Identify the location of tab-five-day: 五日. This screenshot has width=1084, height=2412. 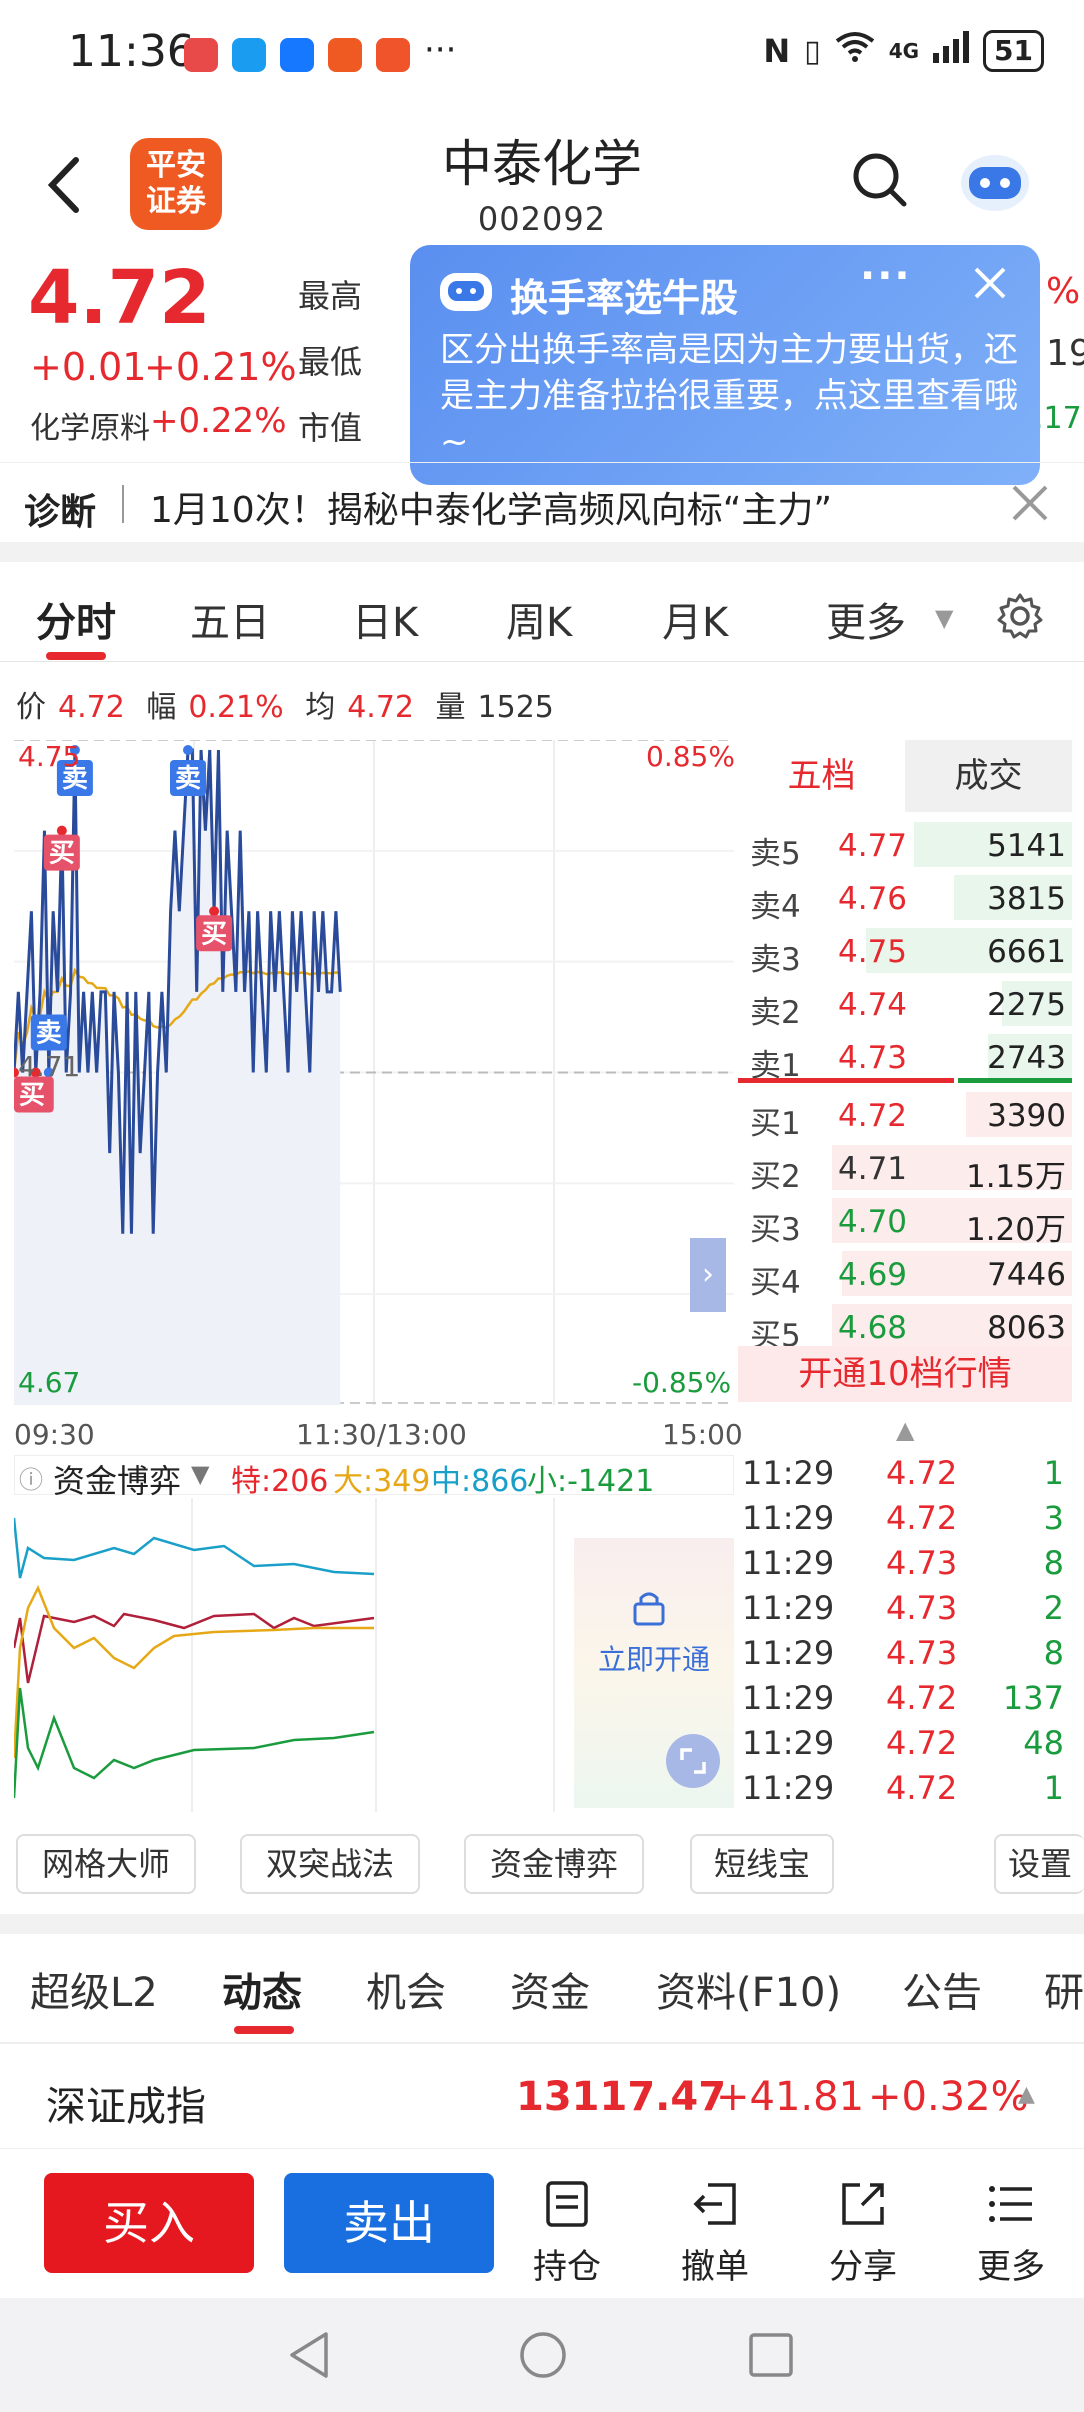
(230, 623).